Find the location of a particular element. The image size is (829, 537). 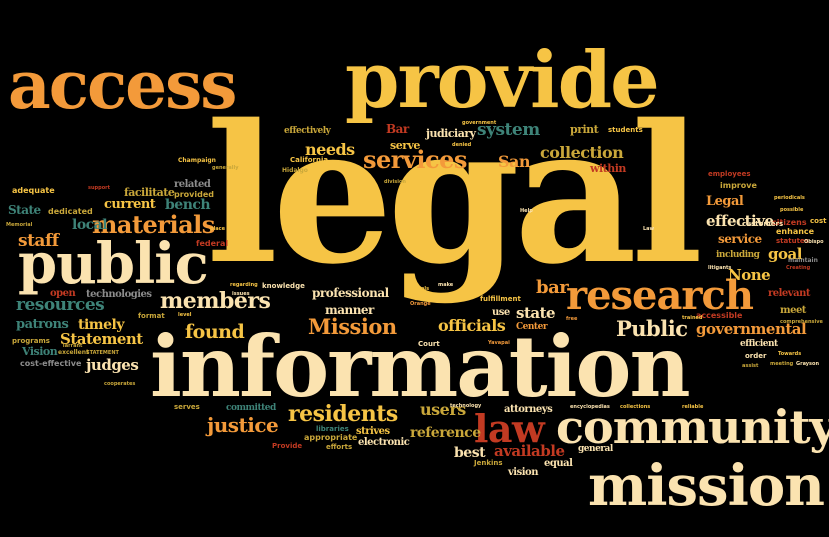

word-issues: issues is located at coordinates (241, 294).